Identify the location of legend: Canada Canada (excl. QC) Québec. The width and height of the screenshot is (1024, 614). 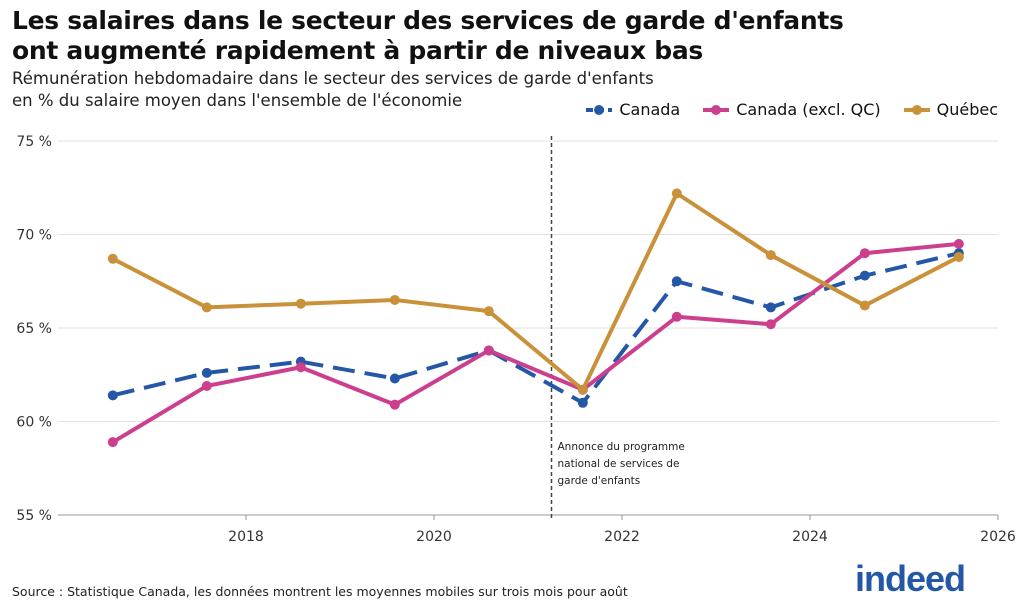
(791, 109).